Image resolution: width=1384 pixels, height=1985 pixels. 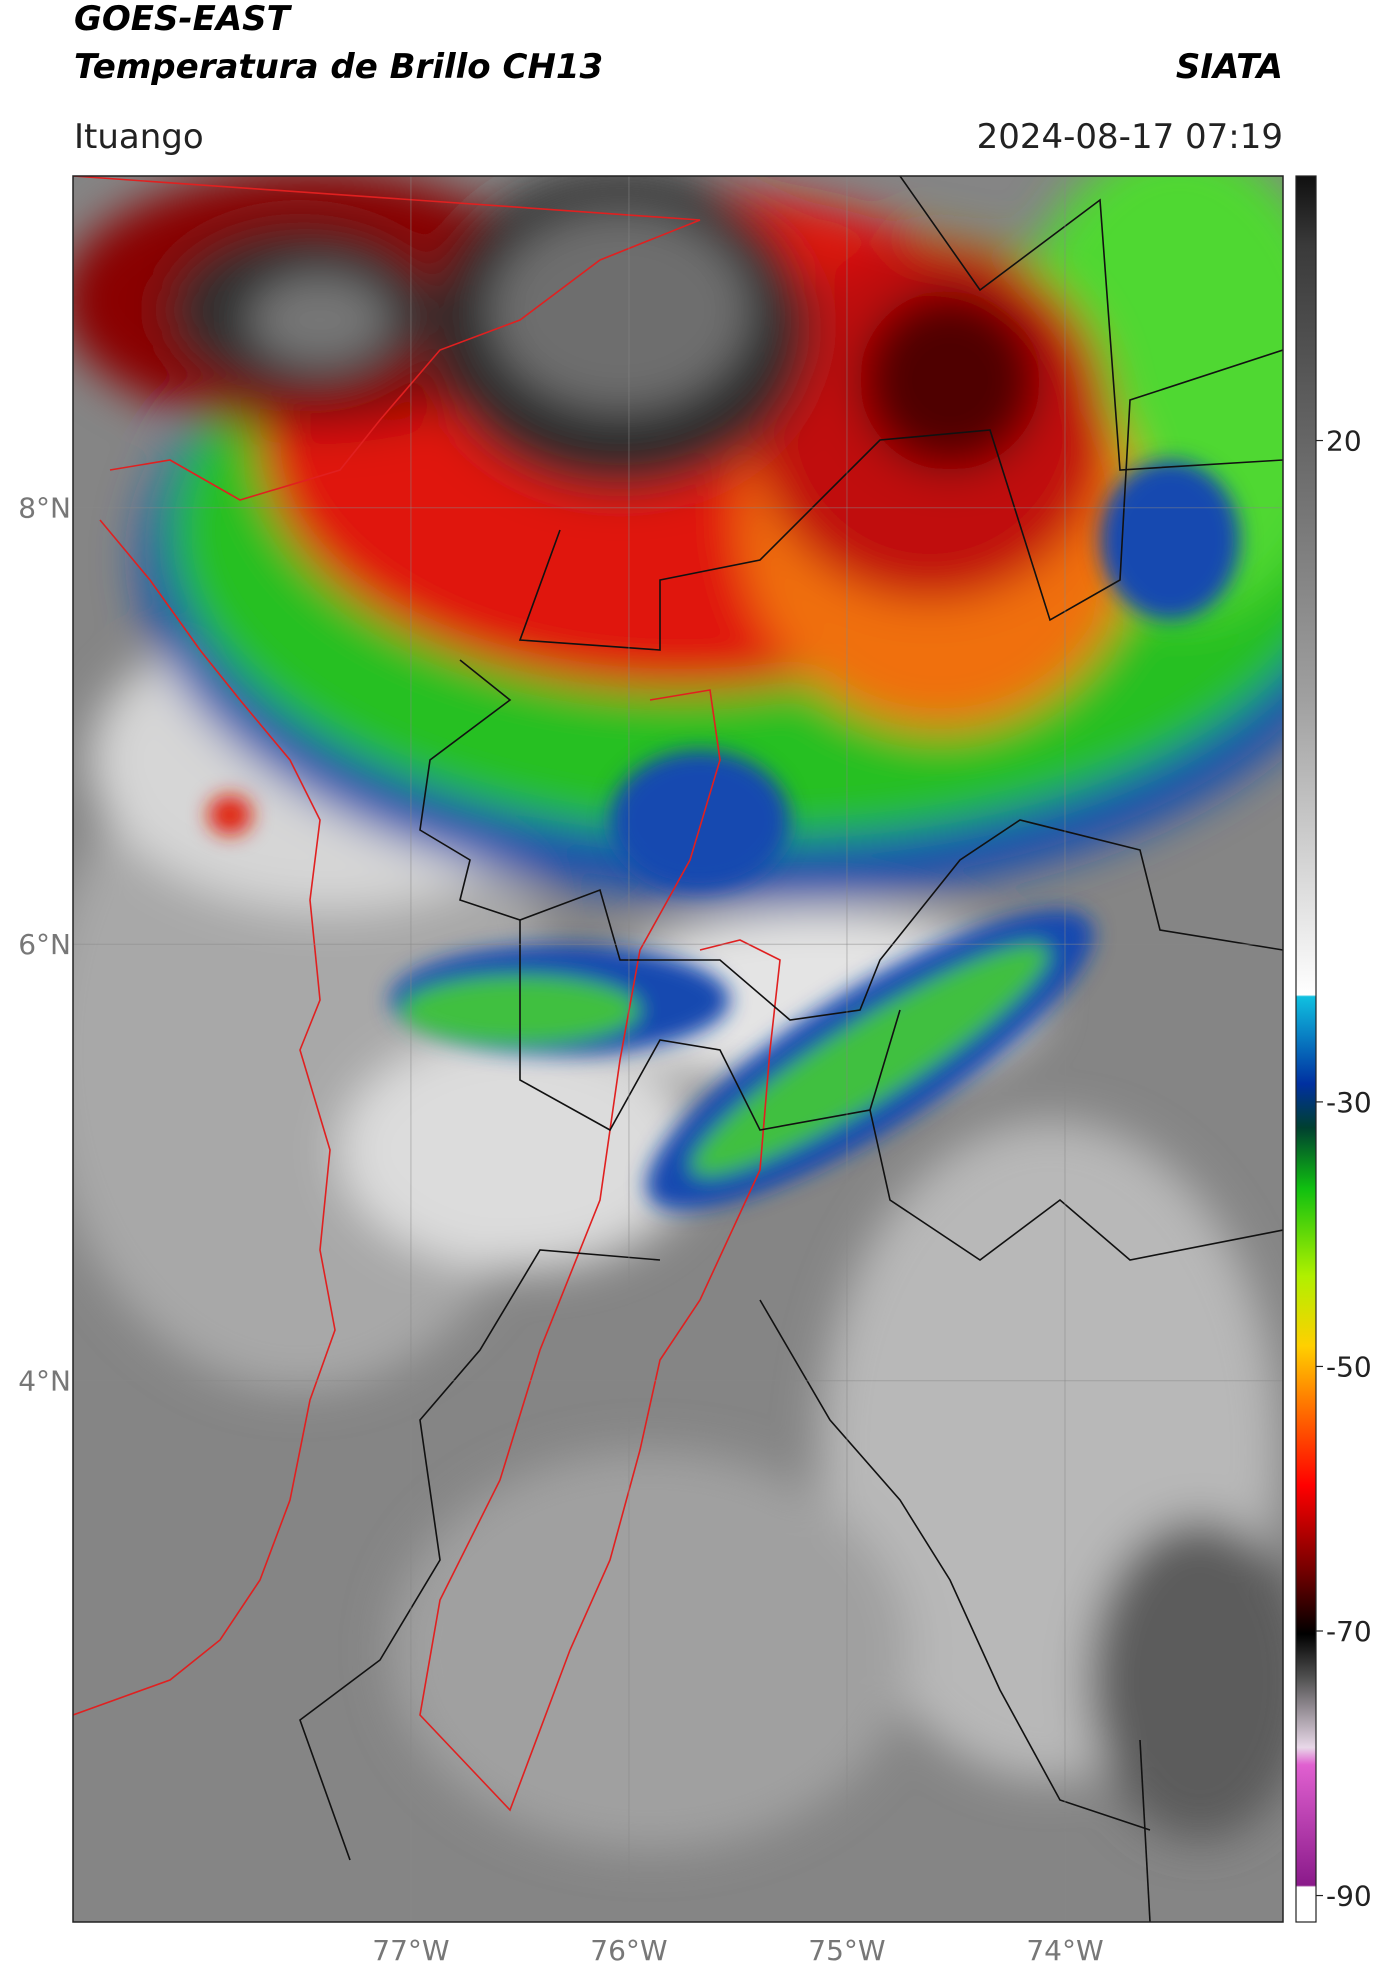 What do you see at coordinates (410, 1950) in the screenshot?
I see `x-tick-label: 77°W` at bounding box center [410, 1950].